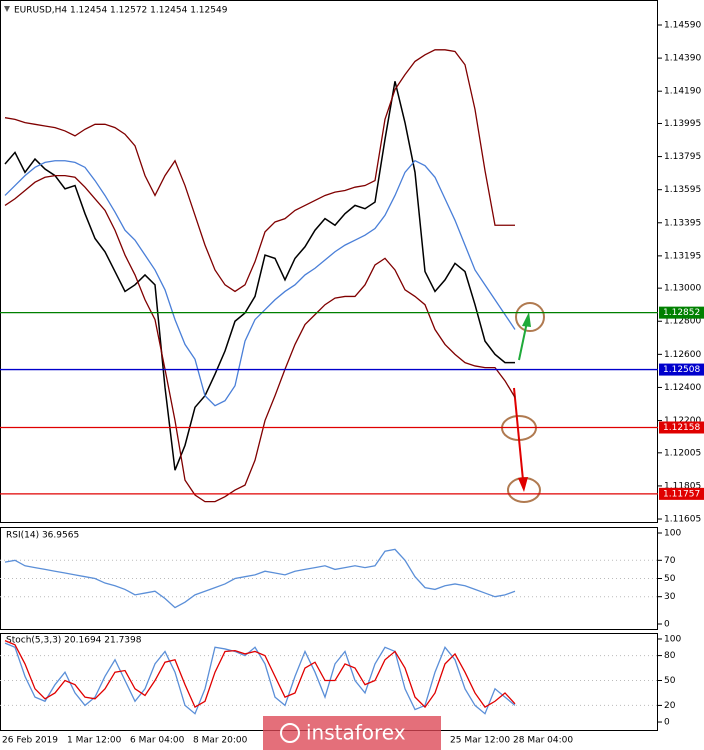 This screenshot has height=750, width=704. I want to click on y-tick-label: 1.13000, so click(682, 289).